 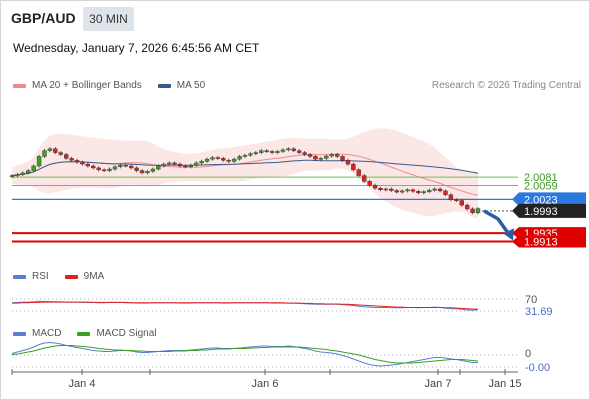 I want to click on macd-current-label: -0.00, so click(x=537, y=368).